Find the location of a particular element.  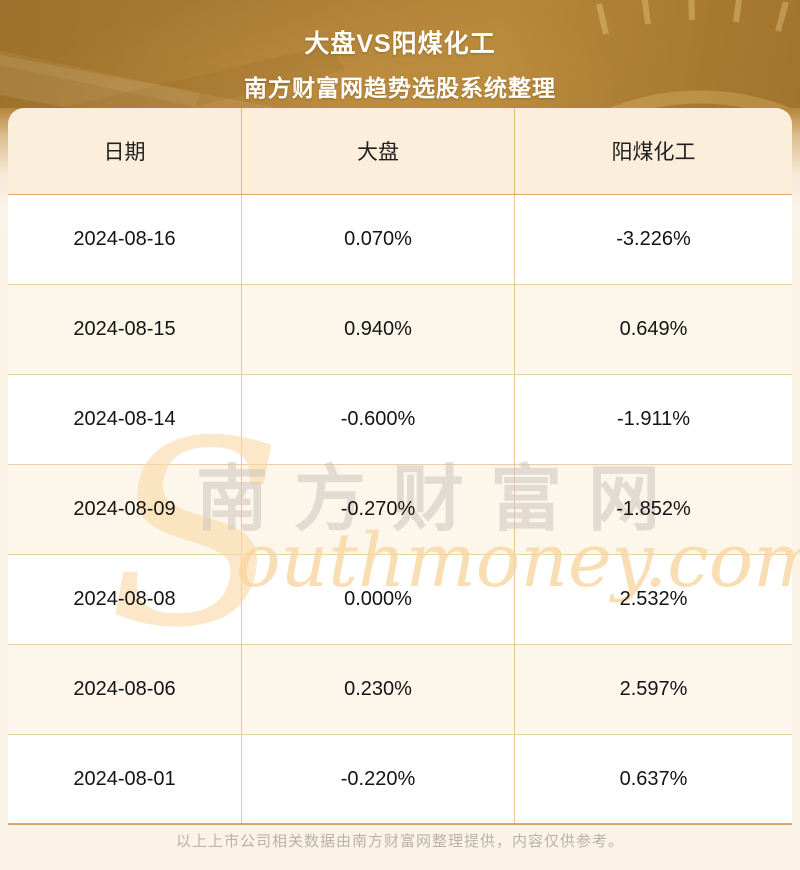

table-row: 2024-08-14 -0.600% -1.911% is located at coordinates (400, 420).